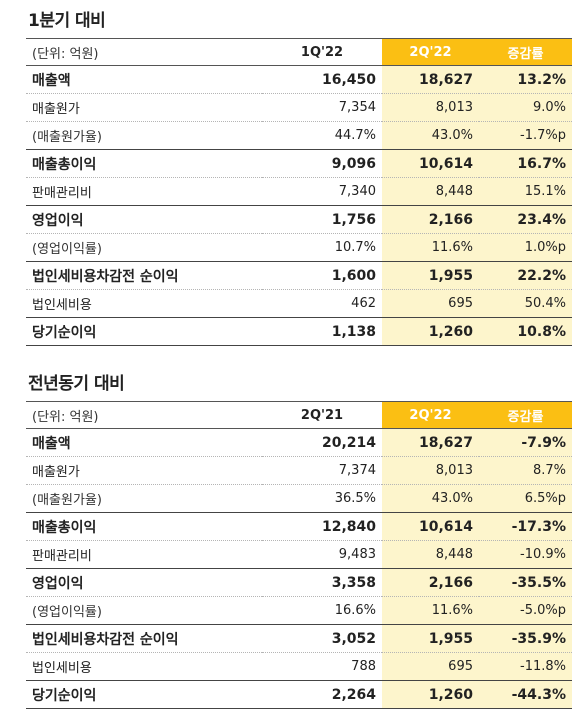 Image resolution: width=586 pixels, height=726 pixels. What do you see at coordinates (322, 498) in the screenshot?
I see `base-value: 36.5%` at bounding box center [322, 498].